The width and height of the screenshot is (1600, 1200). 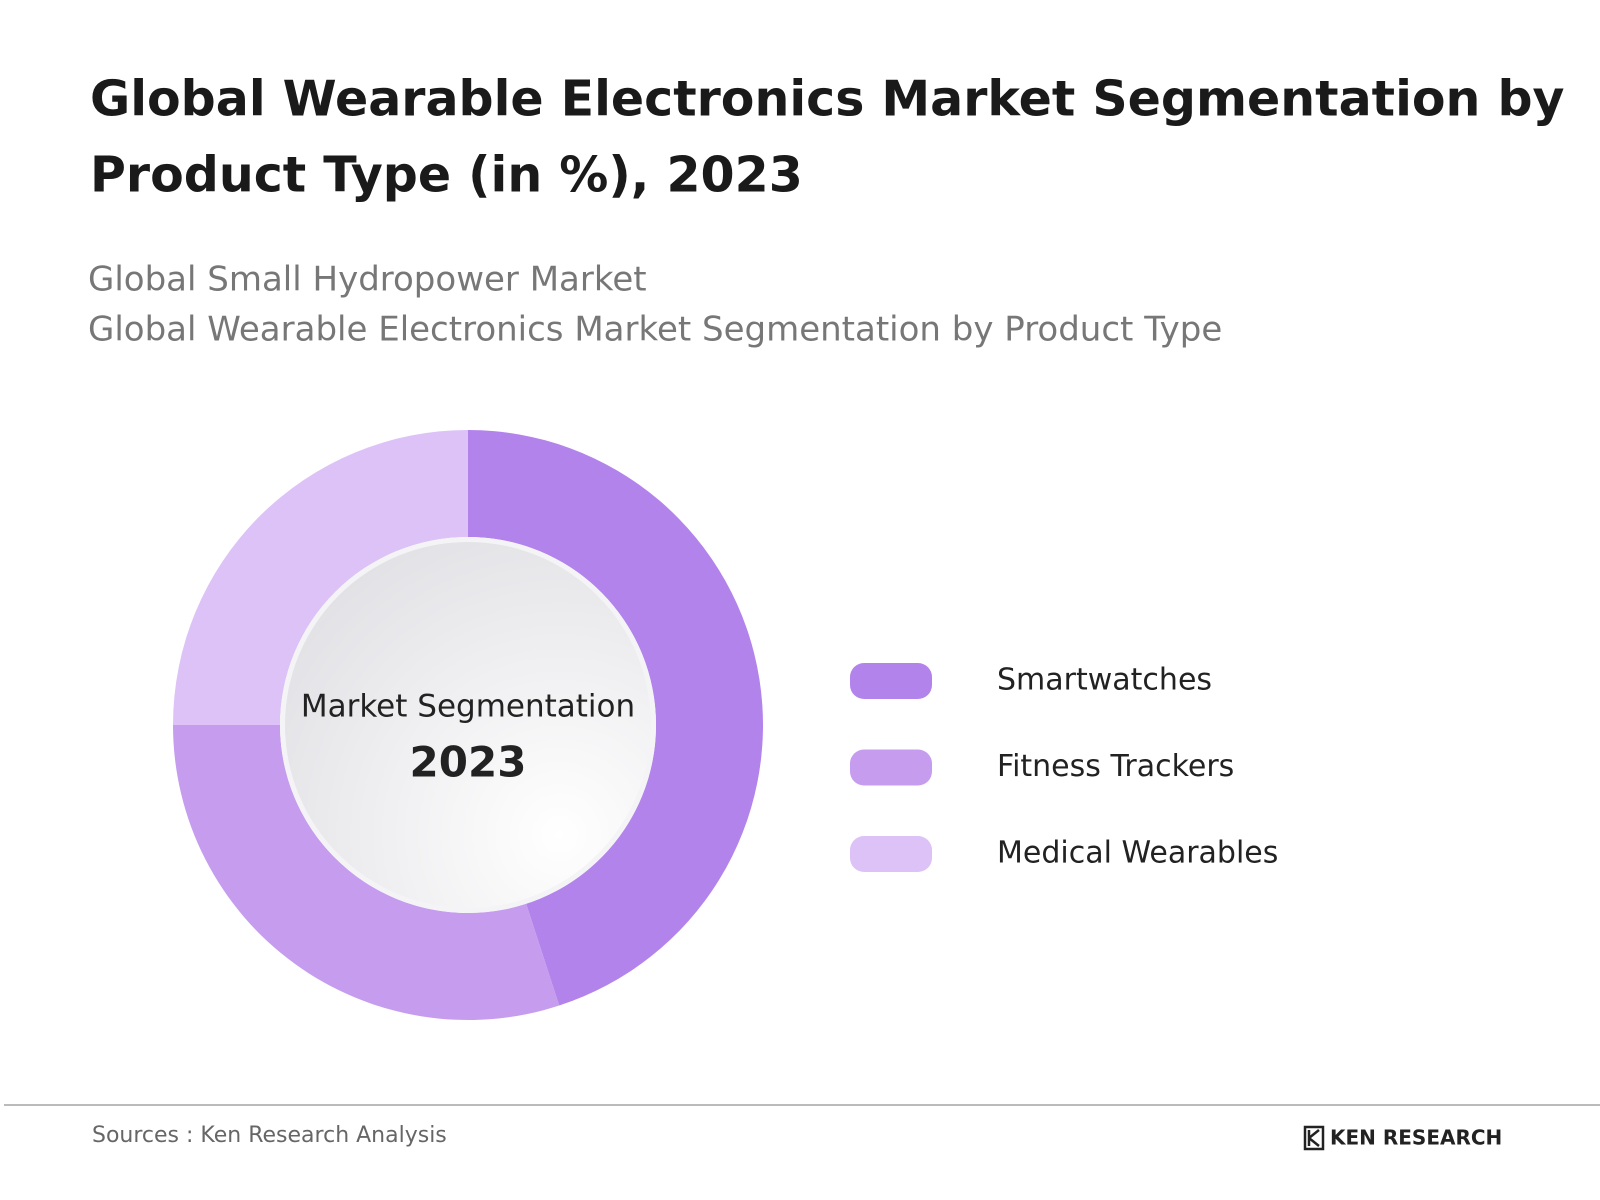 What do you see at coordinates (269, 1135) in the screenshot?
I see `source: Sources : Ken Research Analysis` at bounding box center [269, 1135].